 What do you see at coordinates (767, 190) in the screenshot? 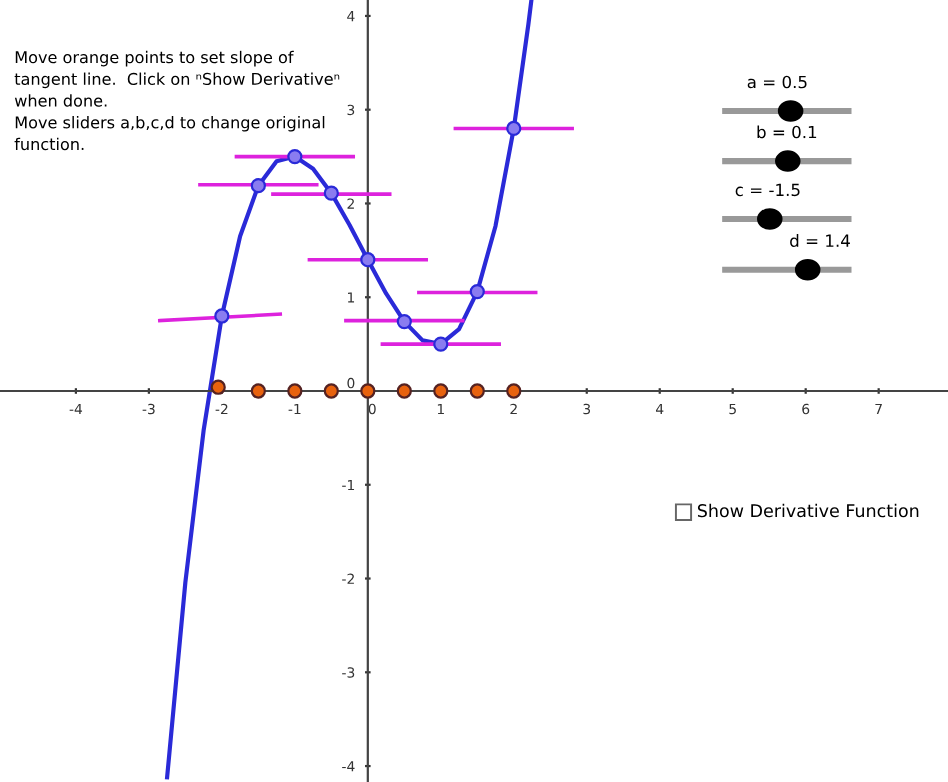
I see `annotation: c = -1.5` at bounding box center [767, 190].